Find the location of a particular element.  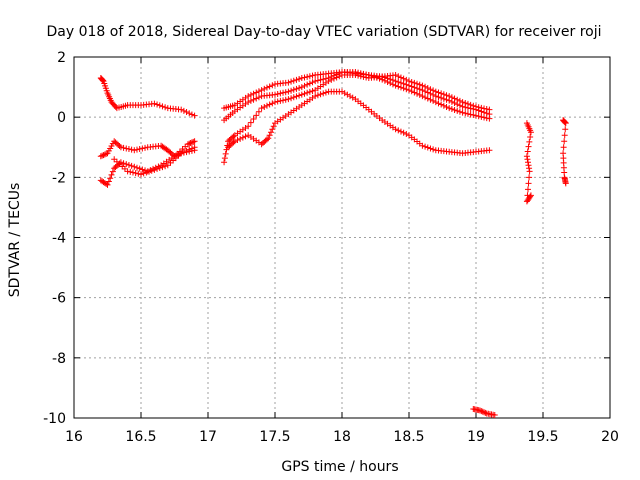

series-track-h is located at coordinates (359, 122).